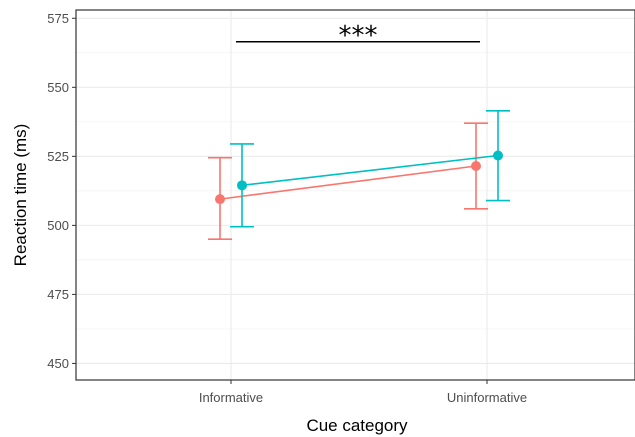 The height and width of the screenshot is (437, 635). What do you see at coordinates (58, 294) in the screenshot?
I see `y-tick-label: 475` at bounding box center [58, 294].